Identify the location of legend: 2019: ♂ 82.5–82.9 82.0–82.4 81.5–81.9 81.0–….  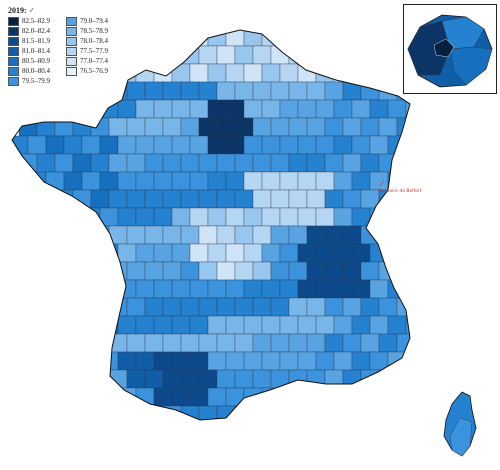
(73, 46).